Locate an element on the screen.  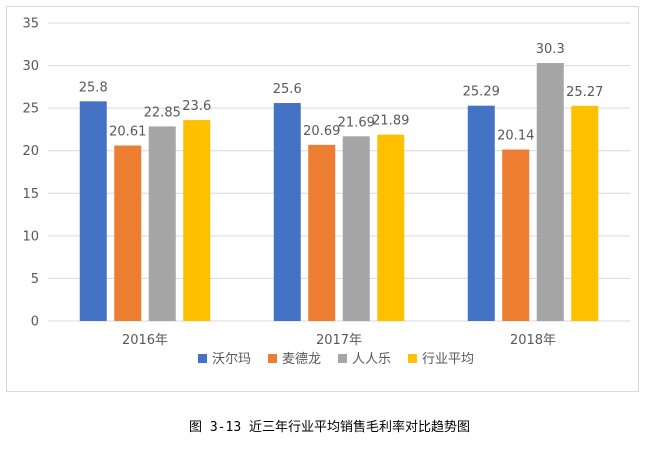
data-label: 25.8 is located at coordinates (93, 87).